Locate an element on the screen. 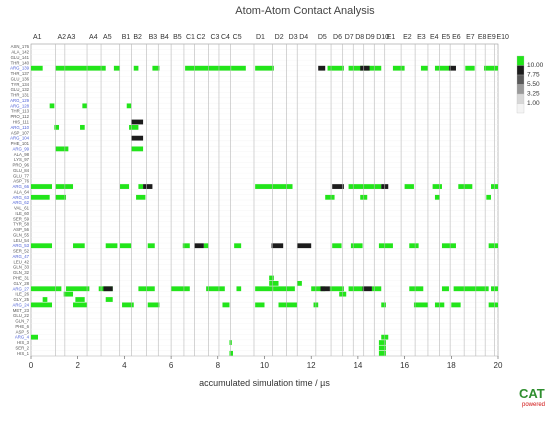 This screenshot has width=550, height=422. segment-label: C2 is located at coordinates (200, 37).